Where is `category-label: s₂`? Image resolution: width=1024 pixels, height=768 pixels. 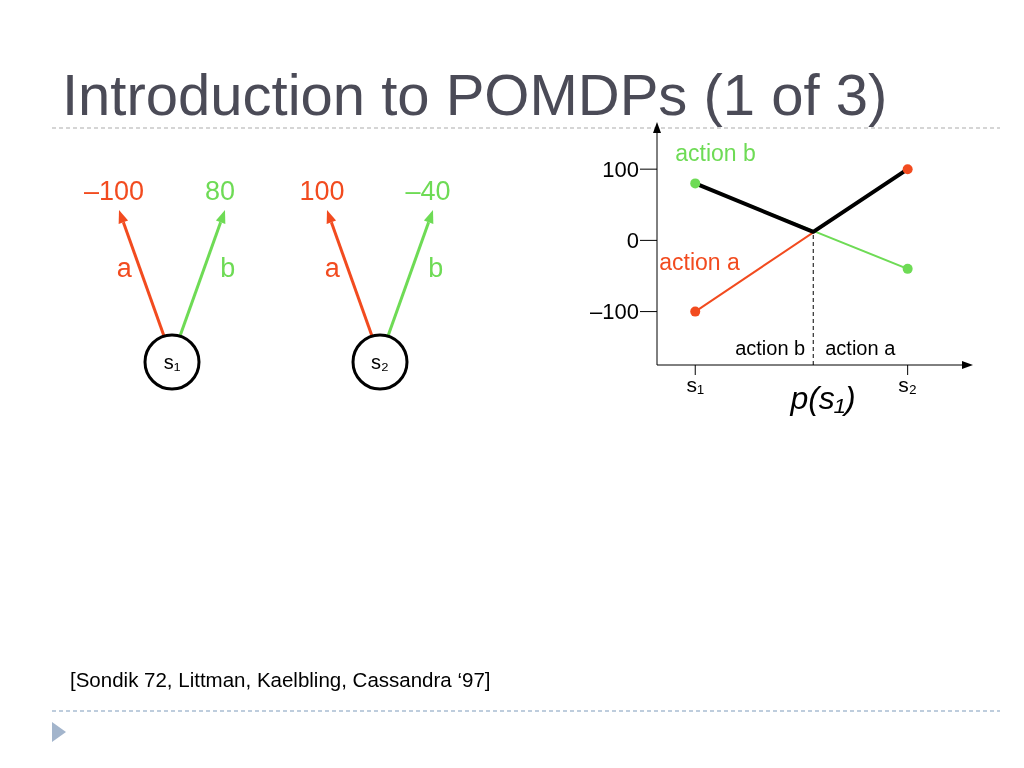 category-label: s₂ is located at coordinates (380, 362).